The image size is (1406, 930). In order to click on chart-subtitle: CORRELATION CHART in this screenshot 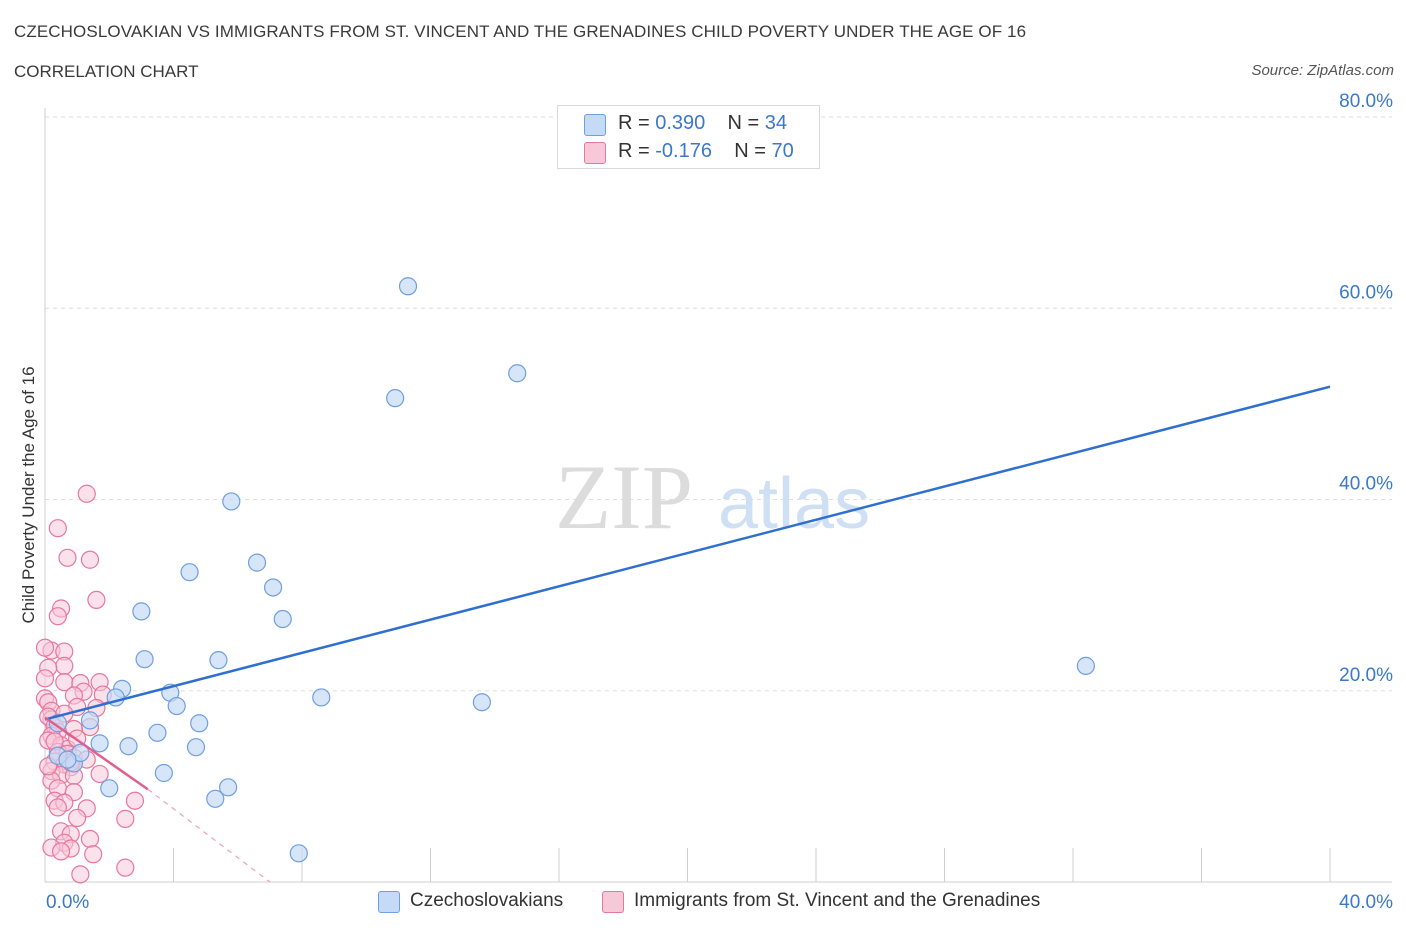, I will do `click(106, 71)`.